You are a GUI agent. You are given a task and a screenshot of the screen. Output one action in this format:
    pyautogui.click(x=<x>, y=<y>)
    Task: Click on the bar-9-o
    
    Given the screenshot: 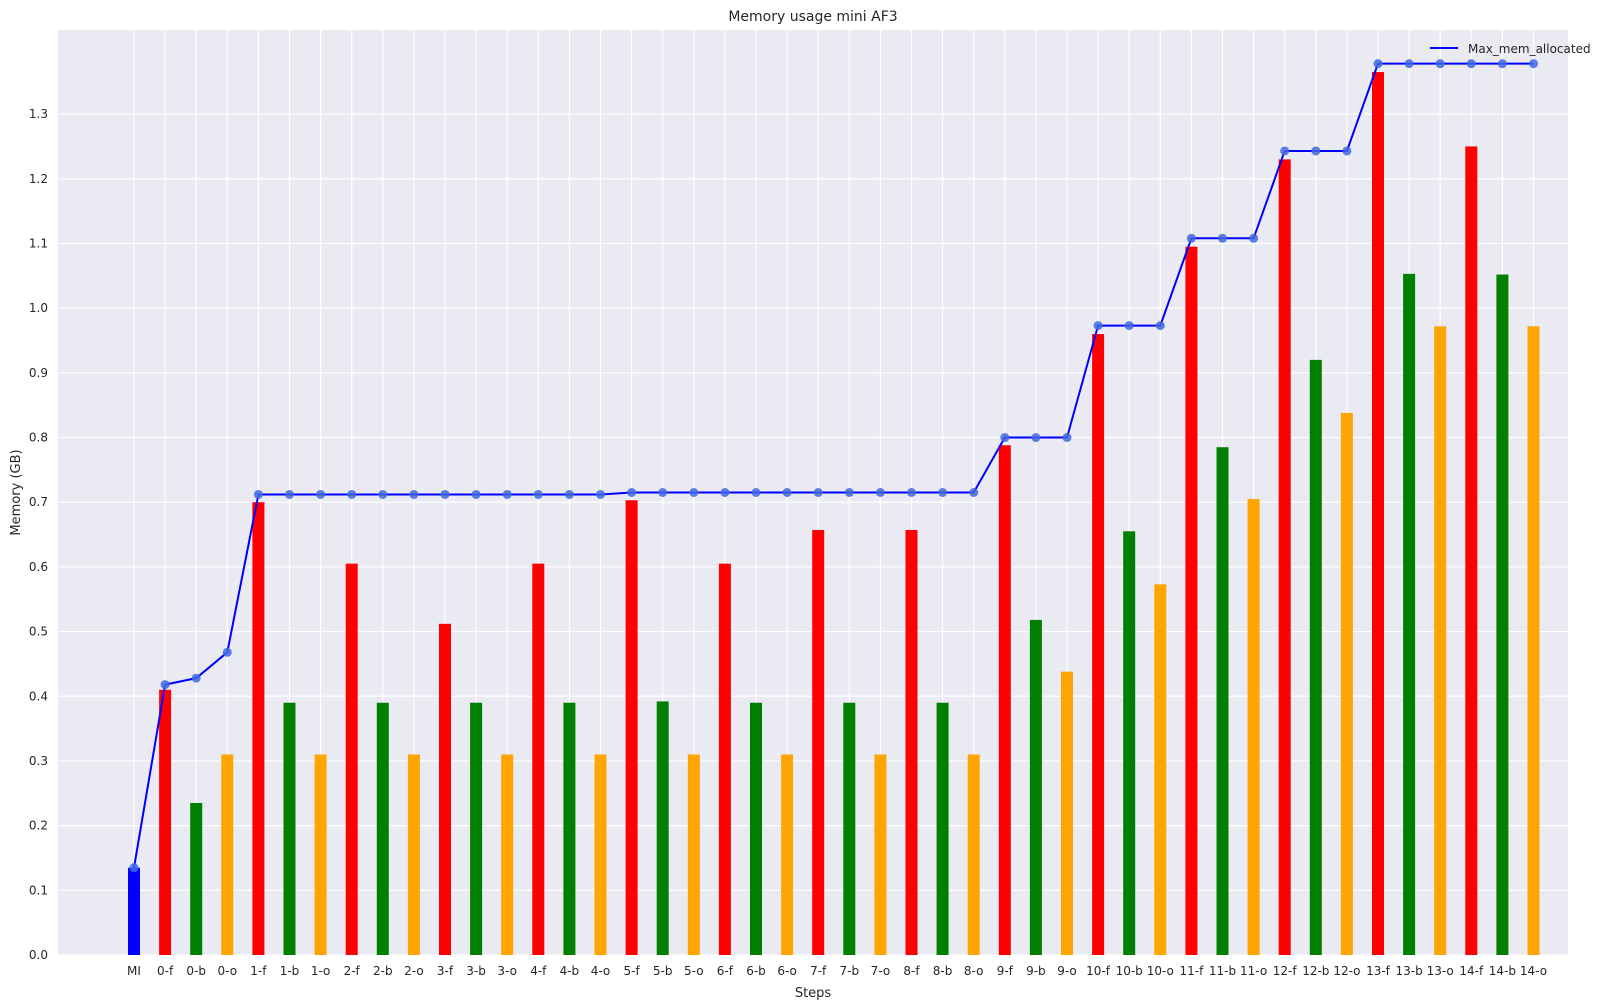 What is the action you would take?
    pyautogui.click(x=1067, y=813)
    